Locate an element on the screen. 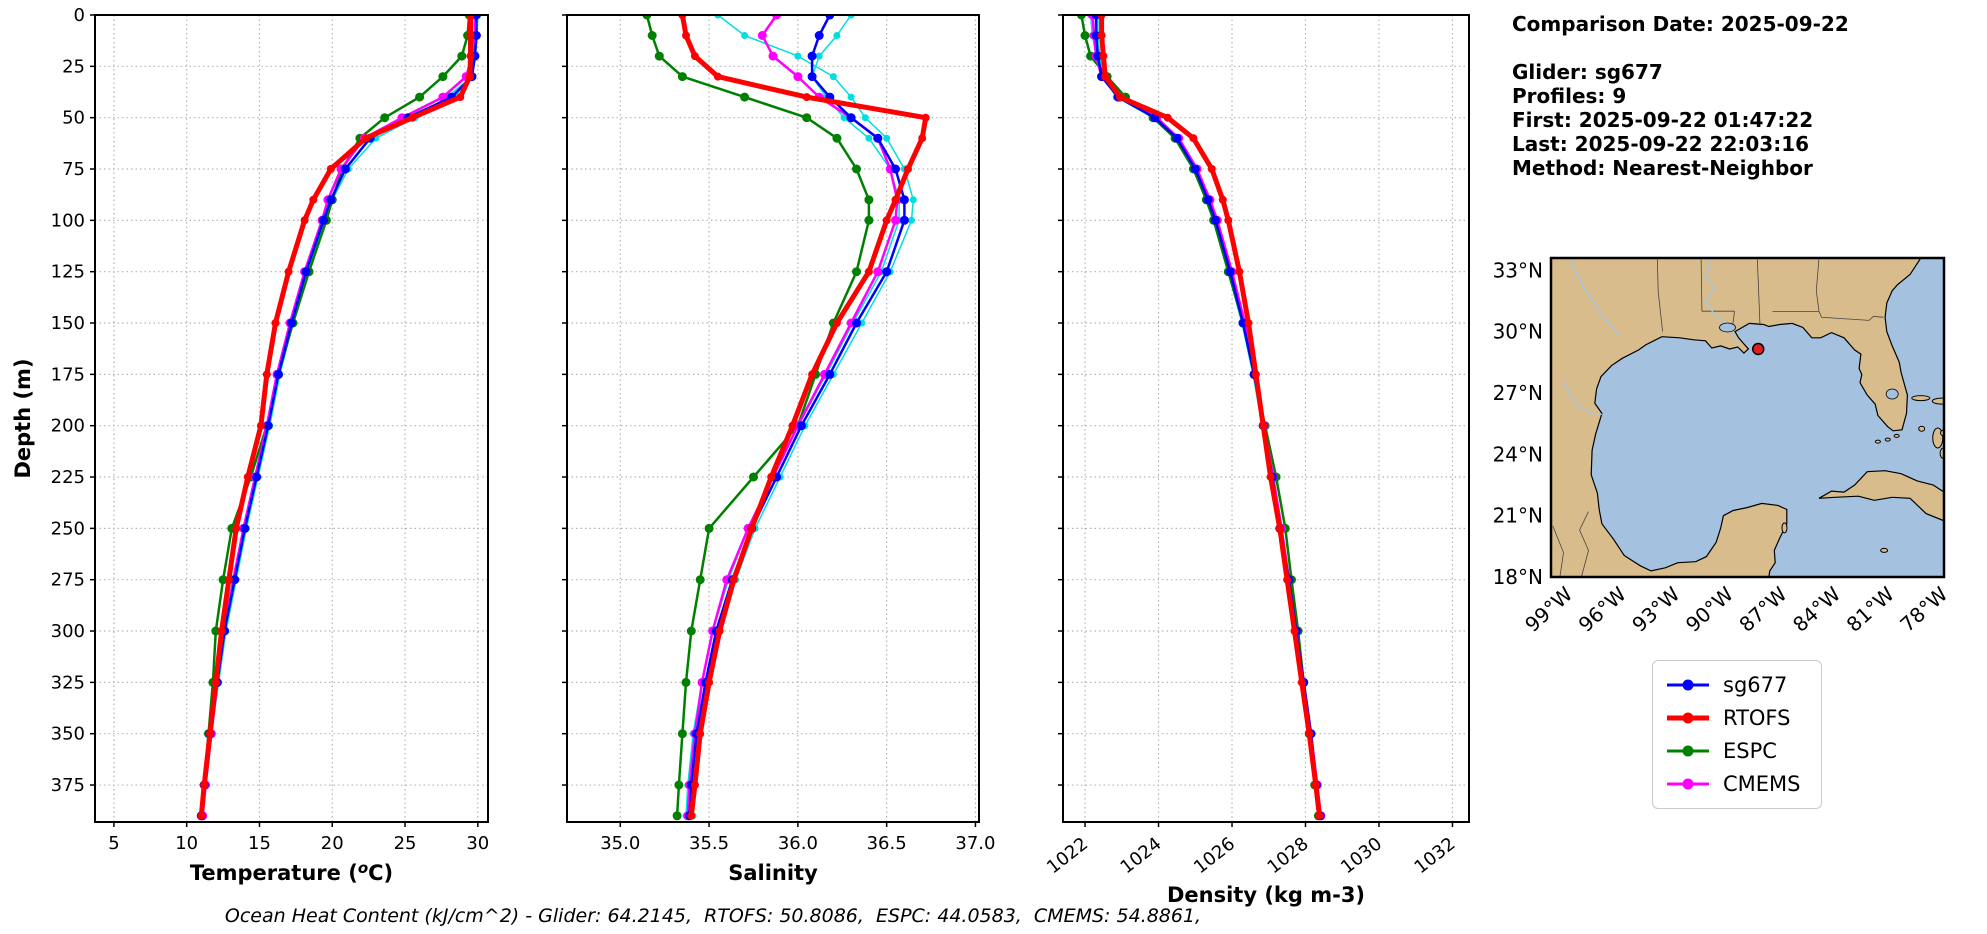 The width and height of the screenshot is (1987, 934). comparison-date-text: Comparison Date: 2025-09-22 is located at coordinates (1680, 24).